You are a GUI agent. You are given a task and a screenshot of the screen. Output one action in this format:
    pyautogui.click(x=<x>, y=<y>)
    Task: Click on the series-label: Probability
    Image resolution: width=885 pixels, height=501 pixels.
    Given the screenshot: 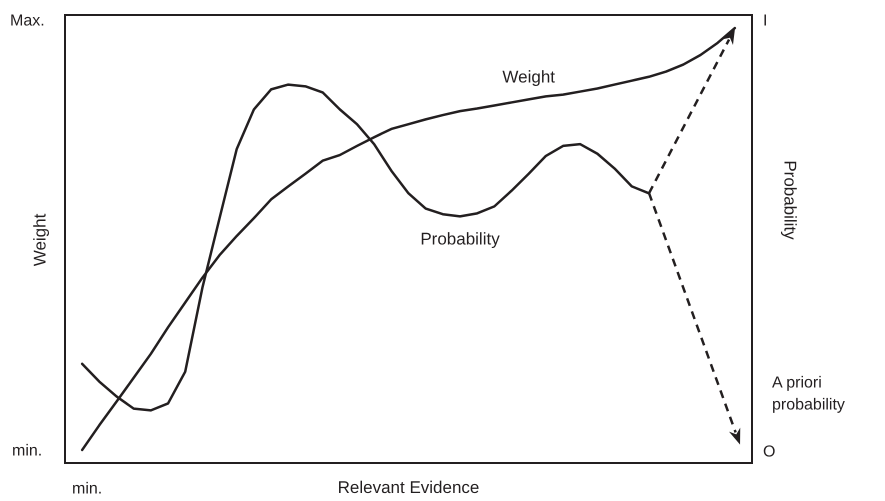 What is the action you would take?
    pyautogui.click(x=460, y=238)
    